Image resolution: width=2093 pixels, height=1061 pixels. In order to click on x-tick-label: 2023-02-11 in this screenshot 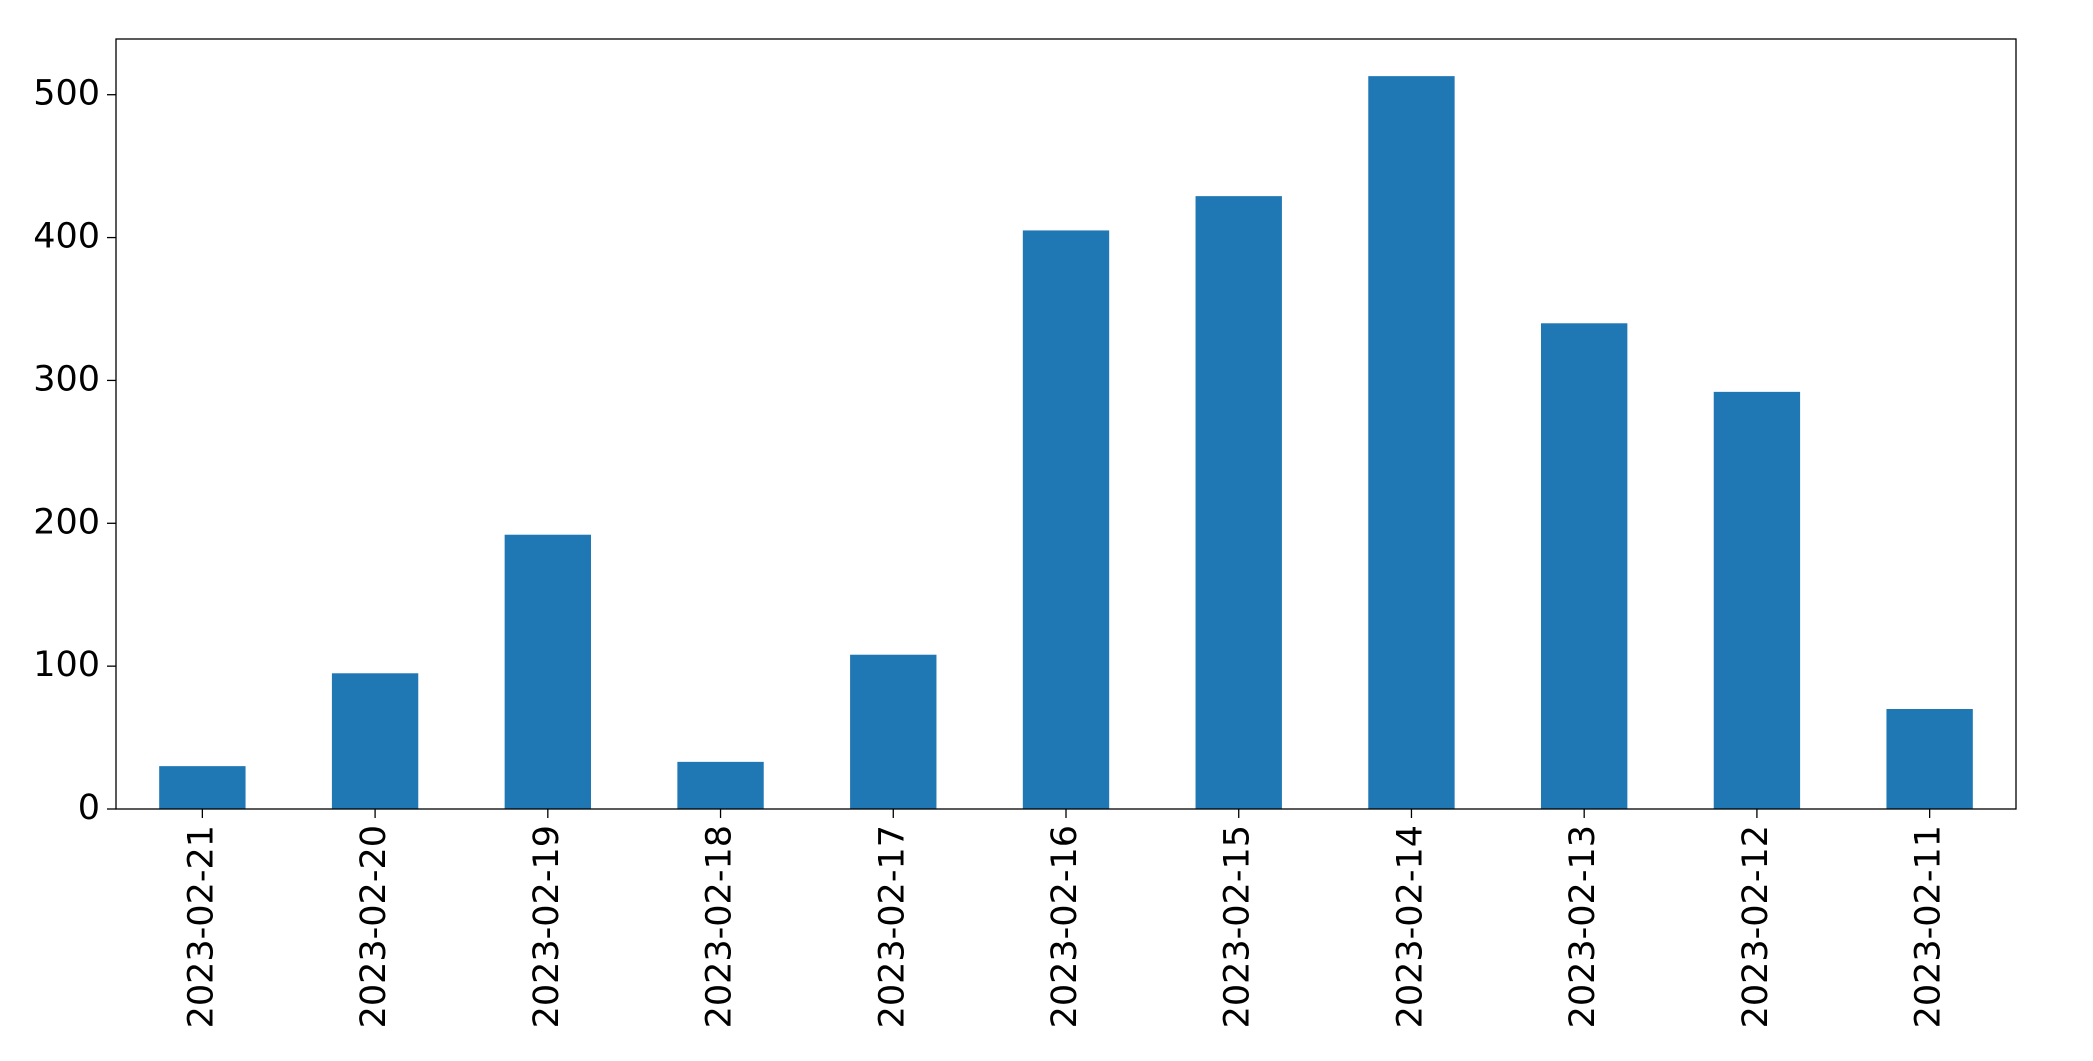, I will do `click(1929, 926)`.